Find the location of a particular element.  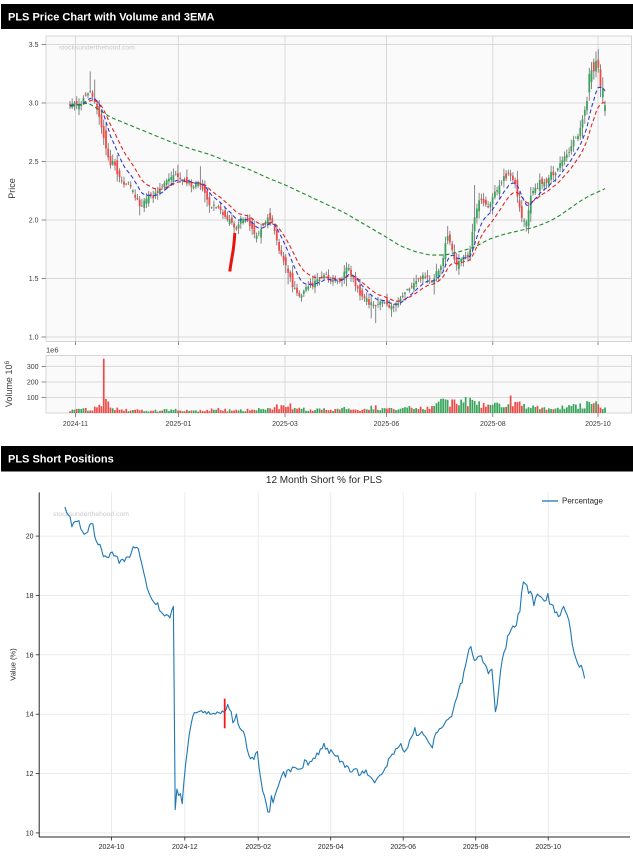

svg-text: 3.5 is located at coordinates (34, 45).